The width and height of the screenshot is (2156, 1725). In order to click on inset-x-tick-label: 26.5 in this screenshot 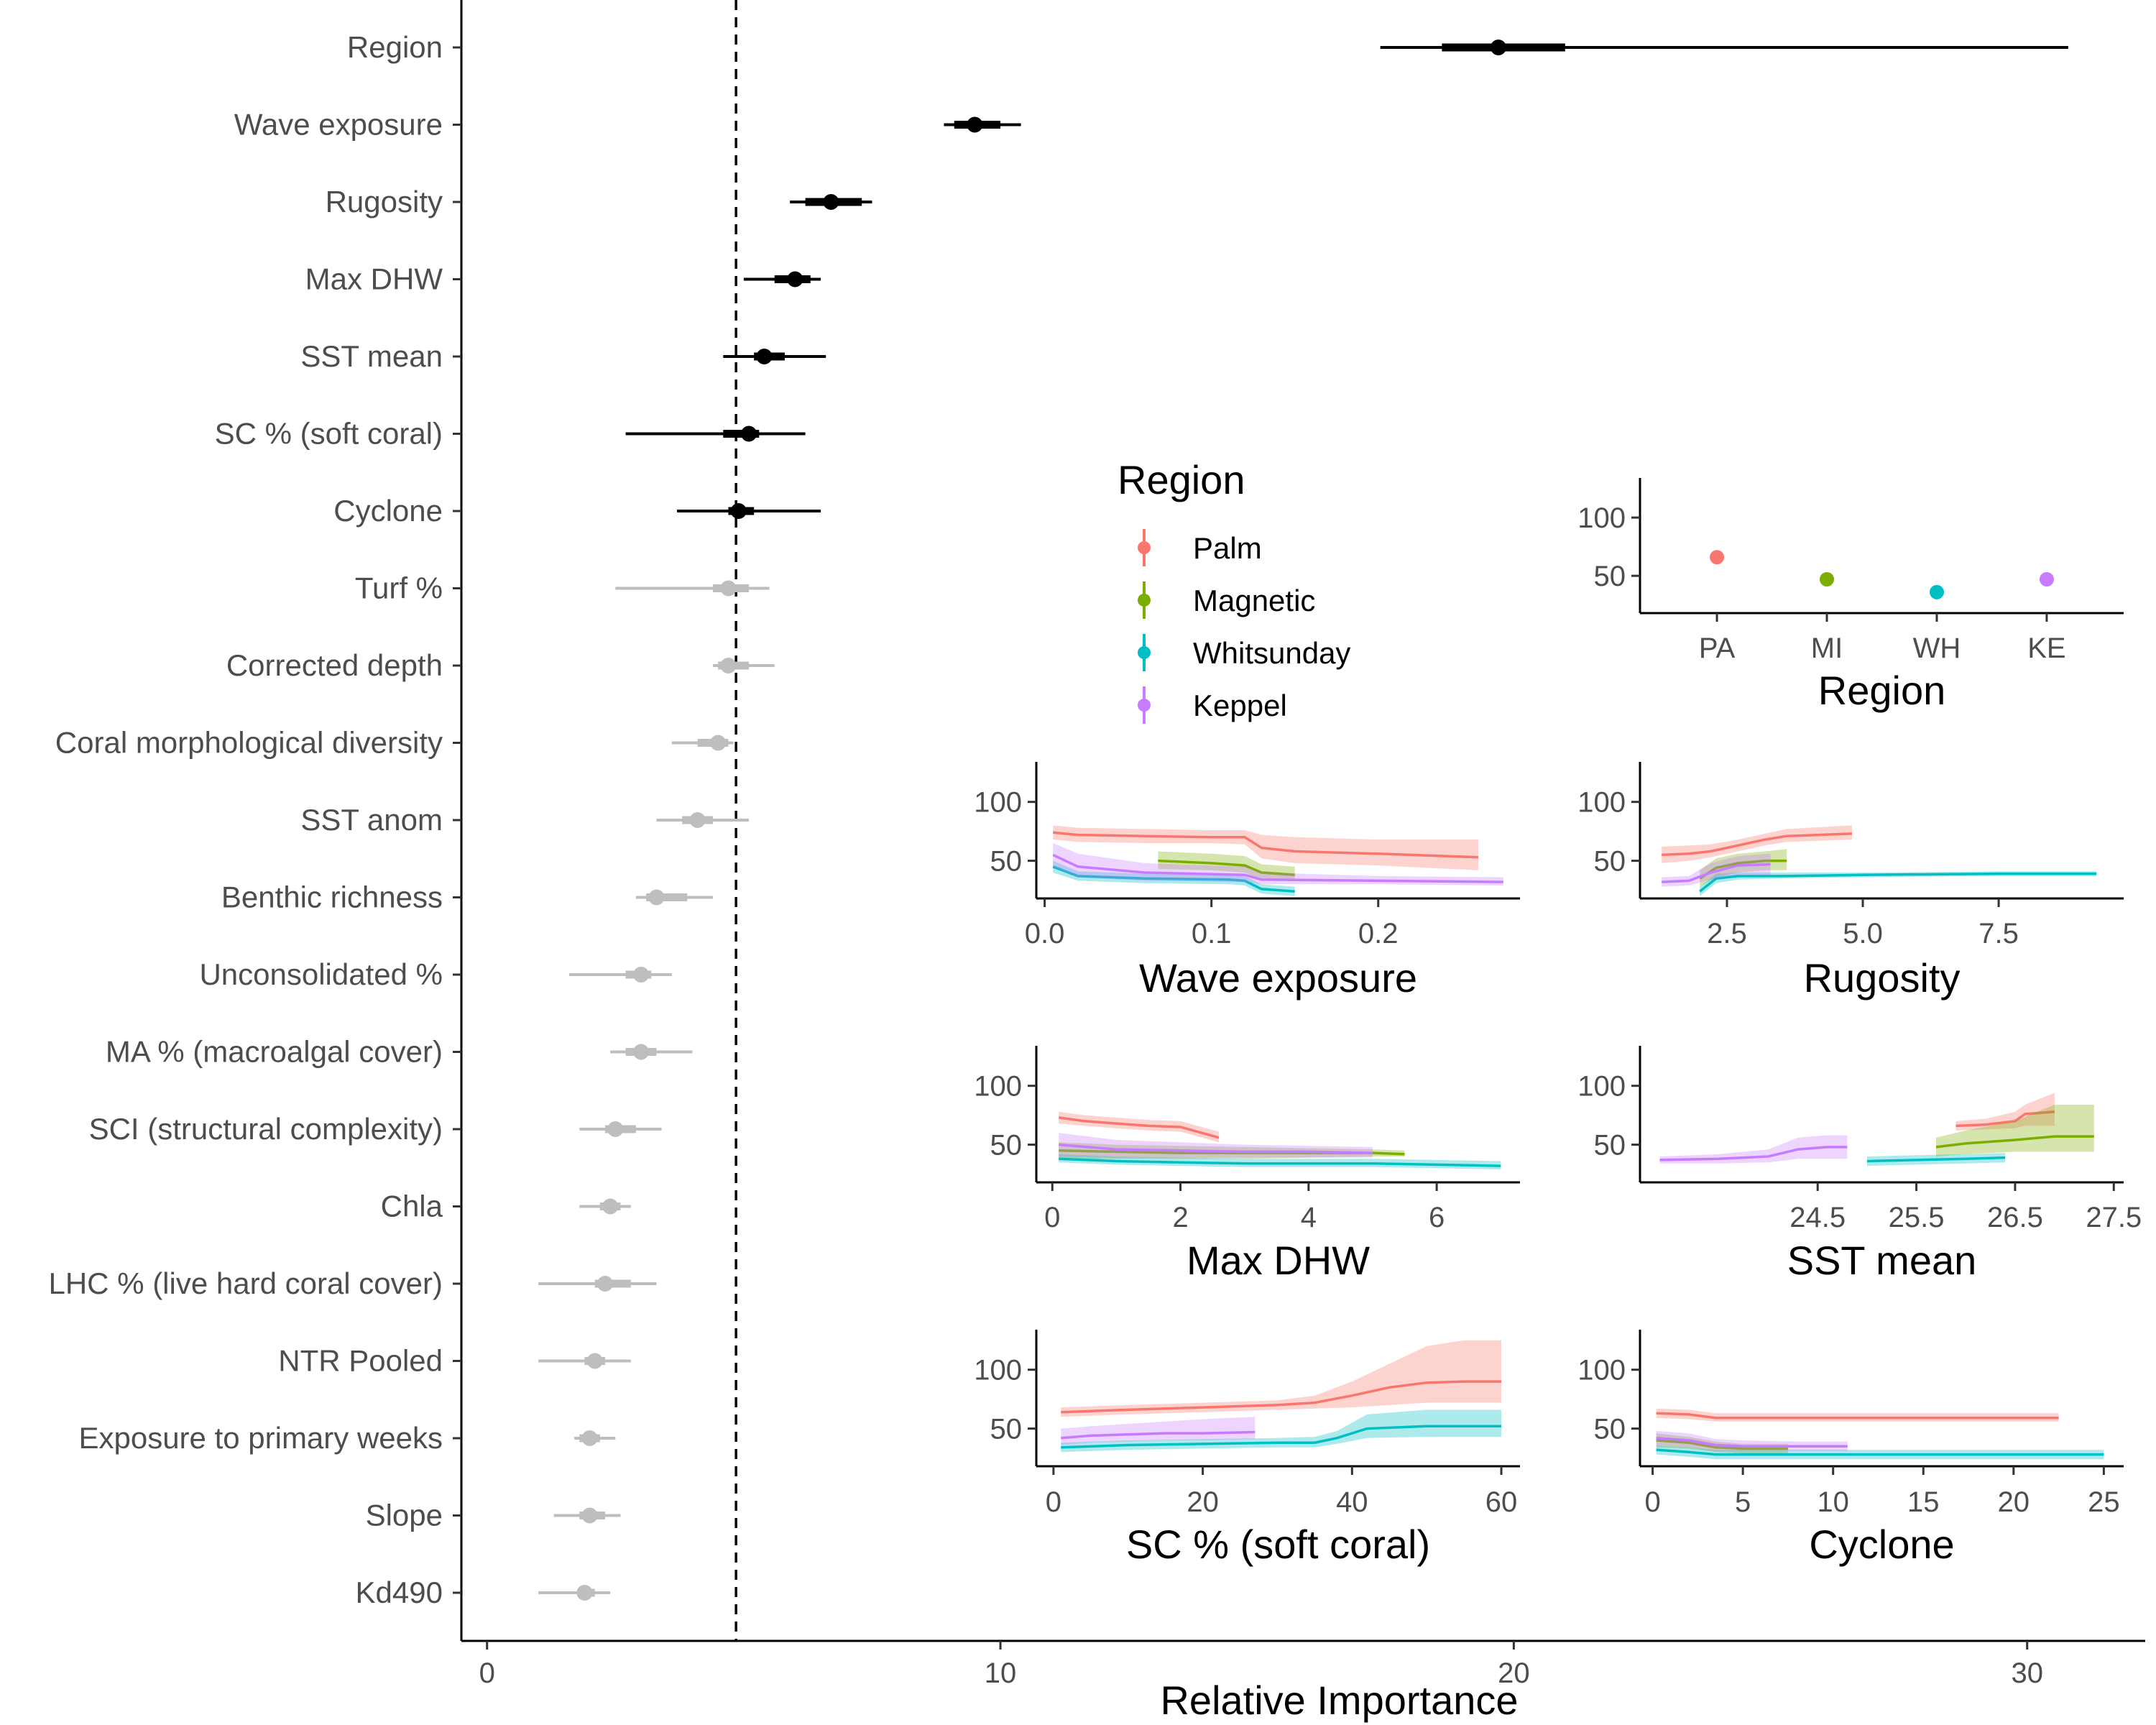, I will do `click(2015, 1217)`.